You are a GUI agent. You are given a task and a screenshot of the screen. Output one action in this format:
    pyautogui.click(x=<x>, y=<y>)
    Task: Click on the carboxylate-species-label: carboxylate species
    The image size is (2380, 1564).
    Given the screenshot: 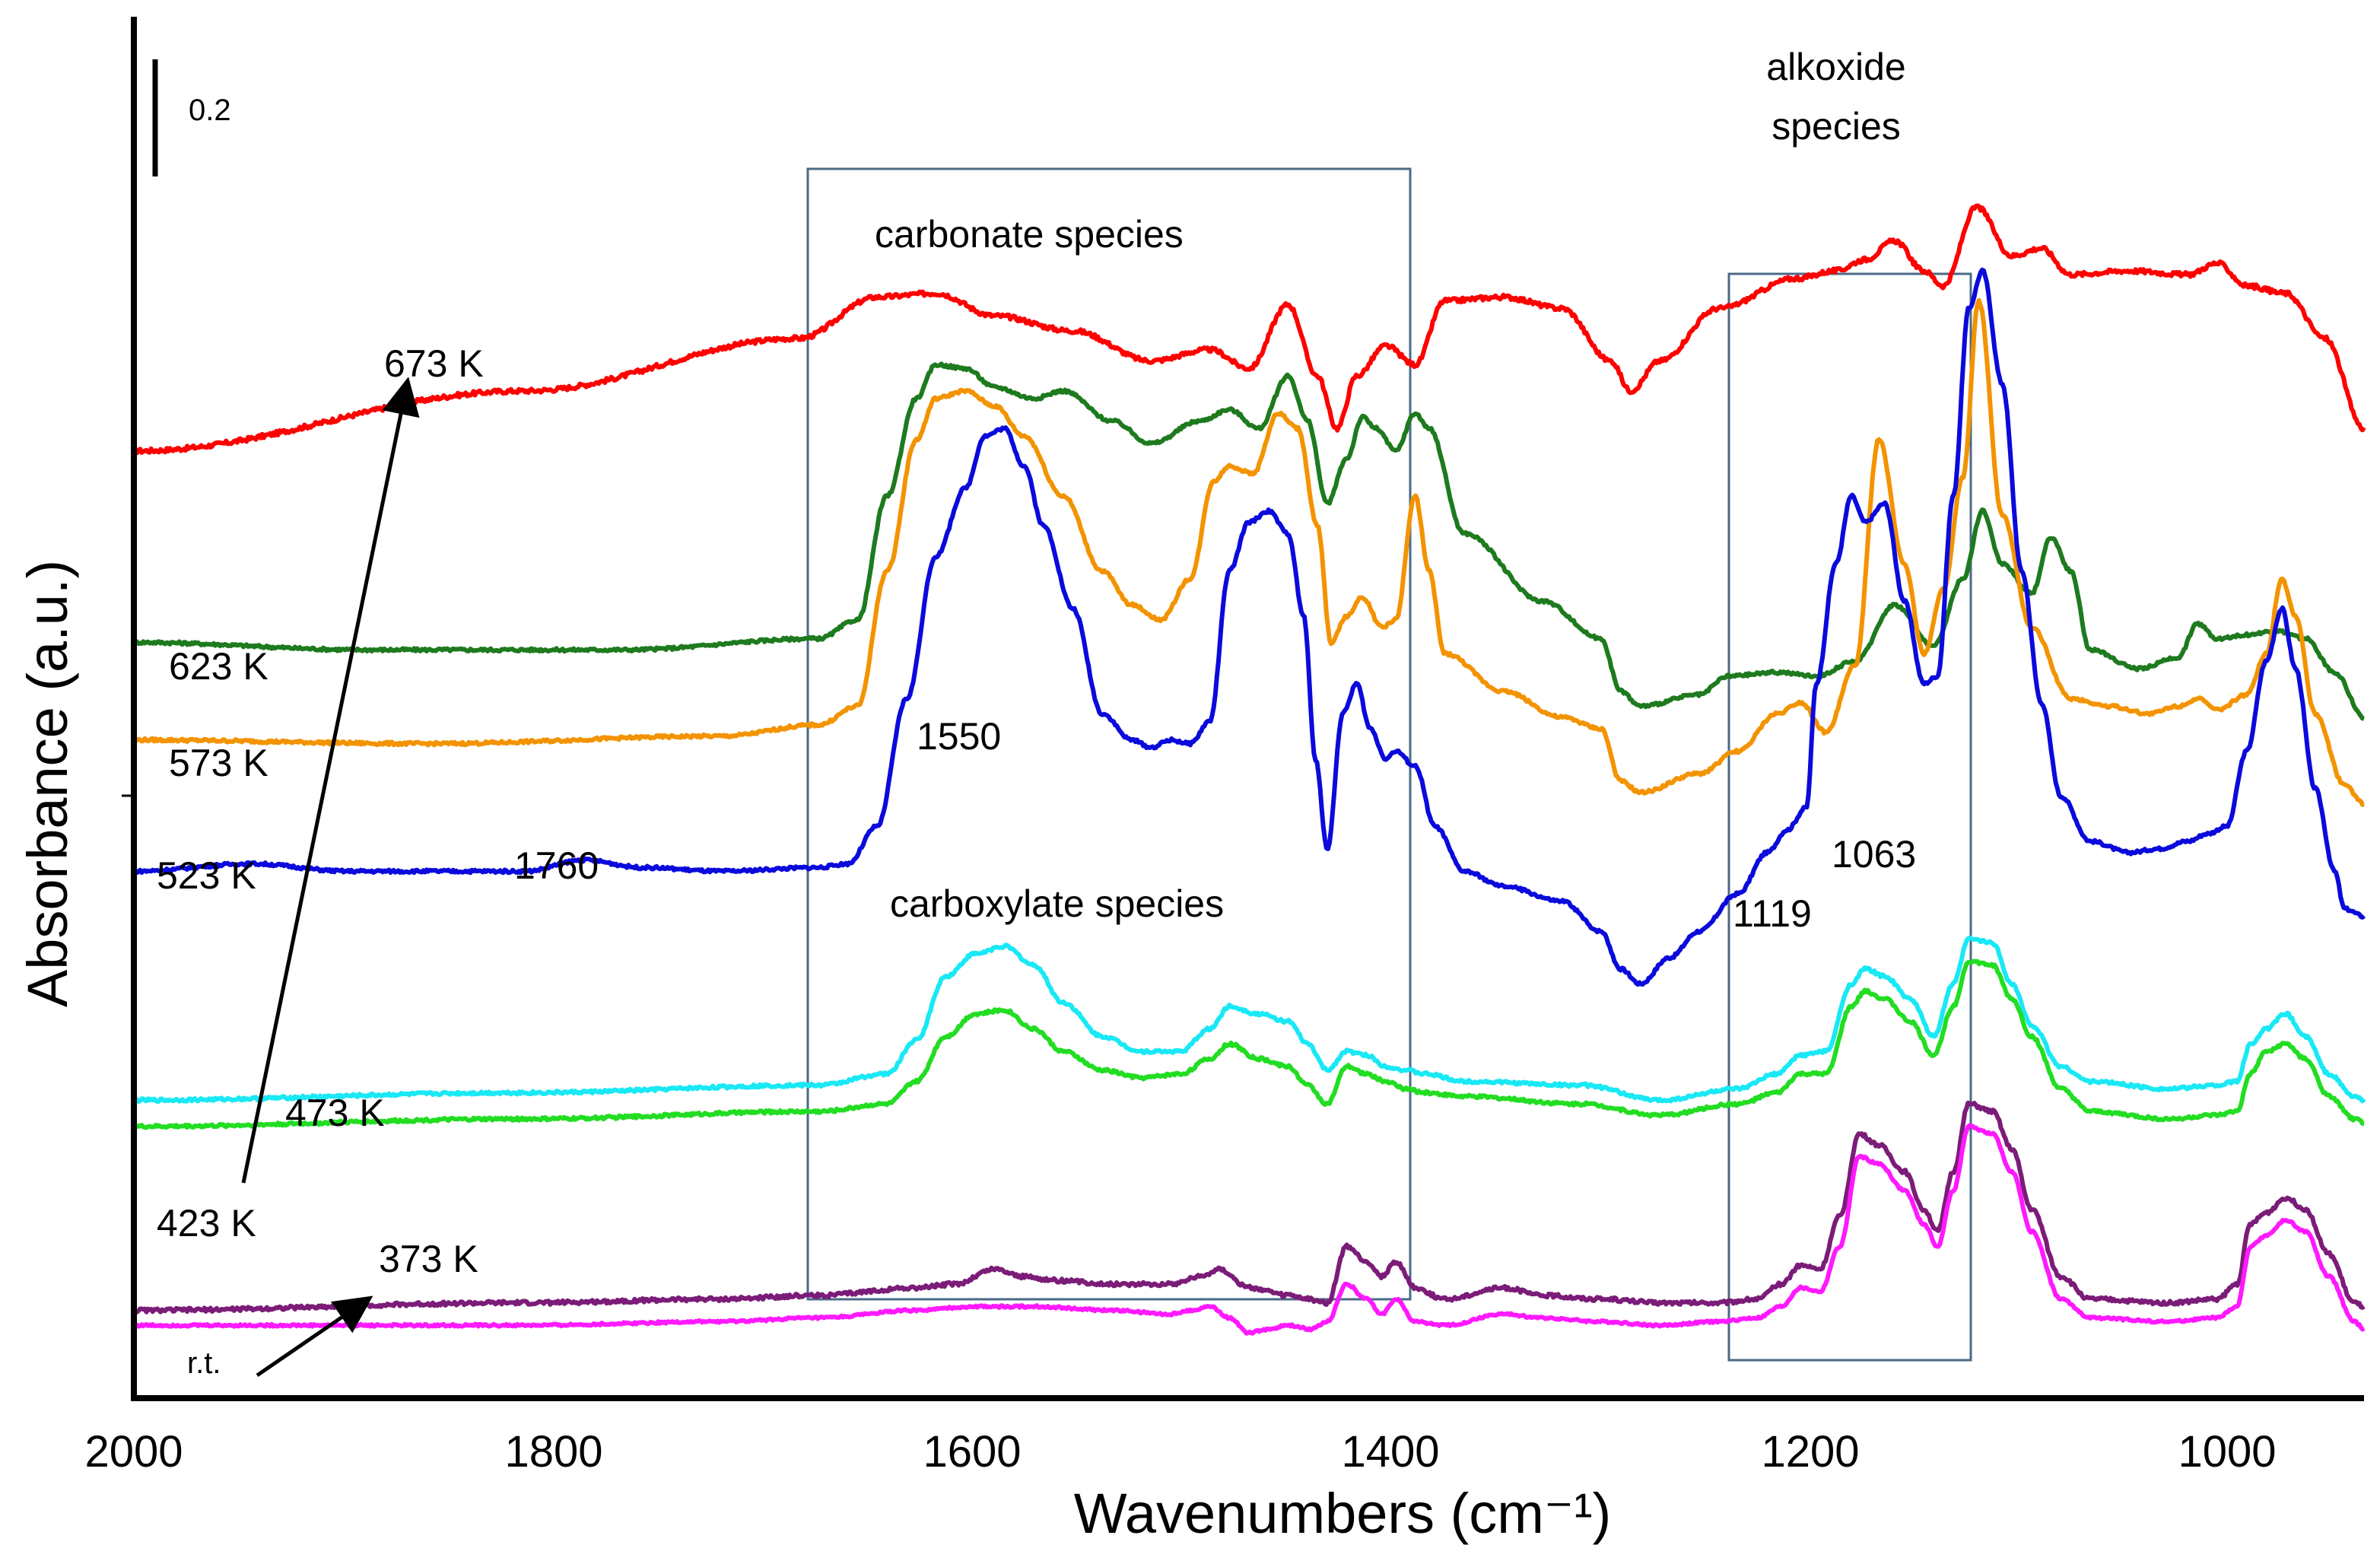 What is the action you would take?
    pyautogui.click(x=1057, y=903)
    